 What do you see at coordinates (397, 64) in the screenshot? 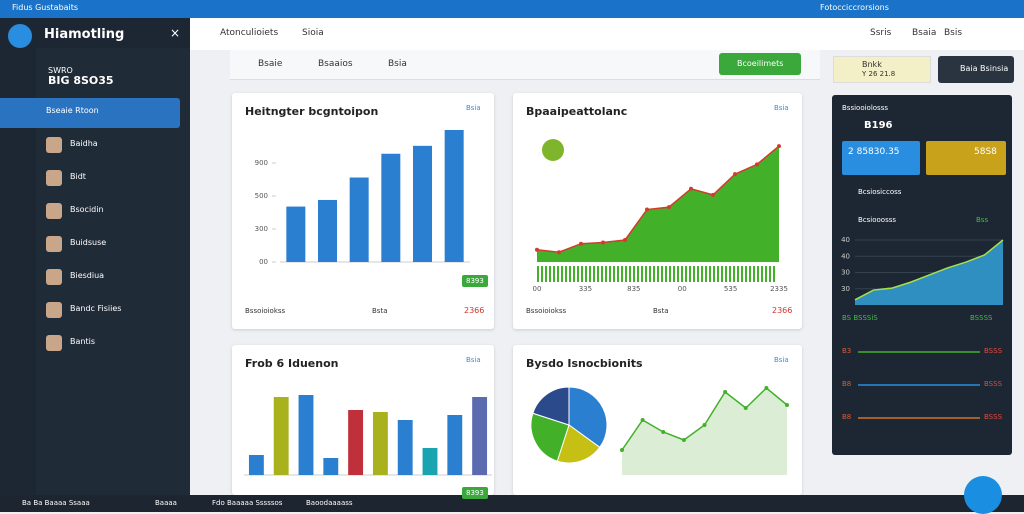
I see `tab: Bsia` at bounding box center [397, 64].